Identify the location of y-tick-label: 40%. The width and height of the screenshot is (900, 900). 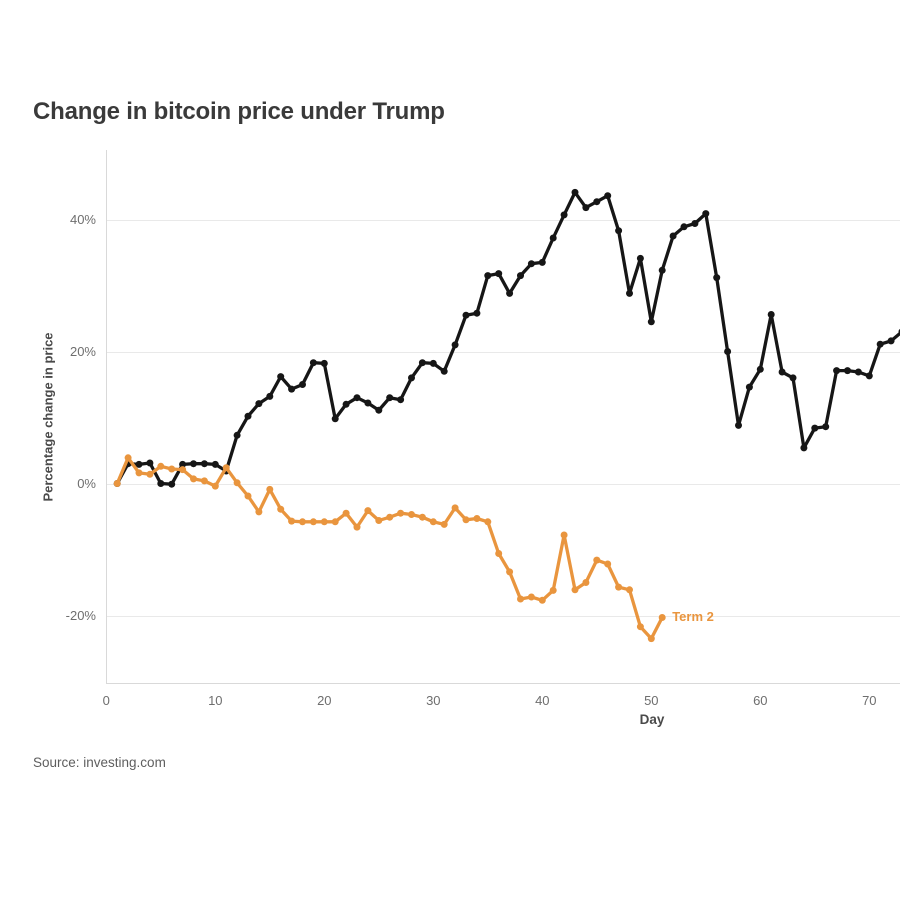
(82, 219).